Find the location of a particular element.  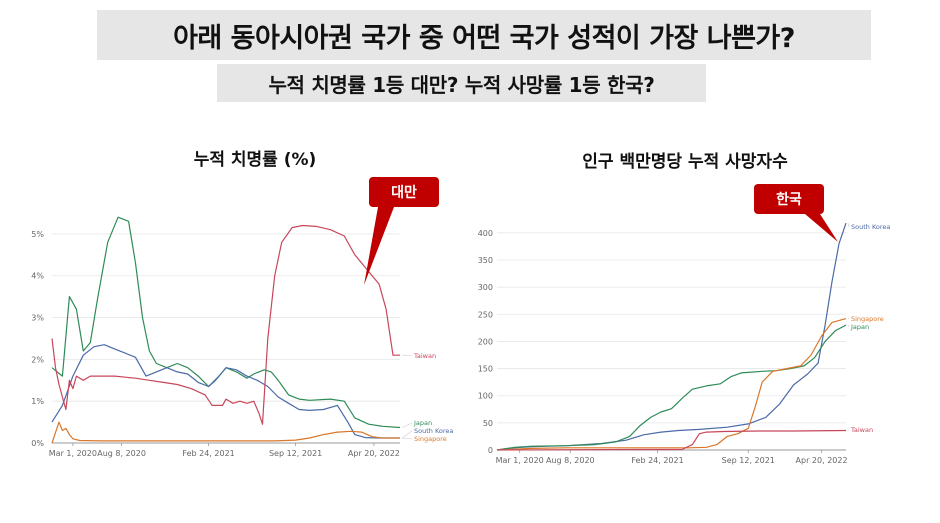

y-tick-label: 200 is located at coordinates (485, 341).